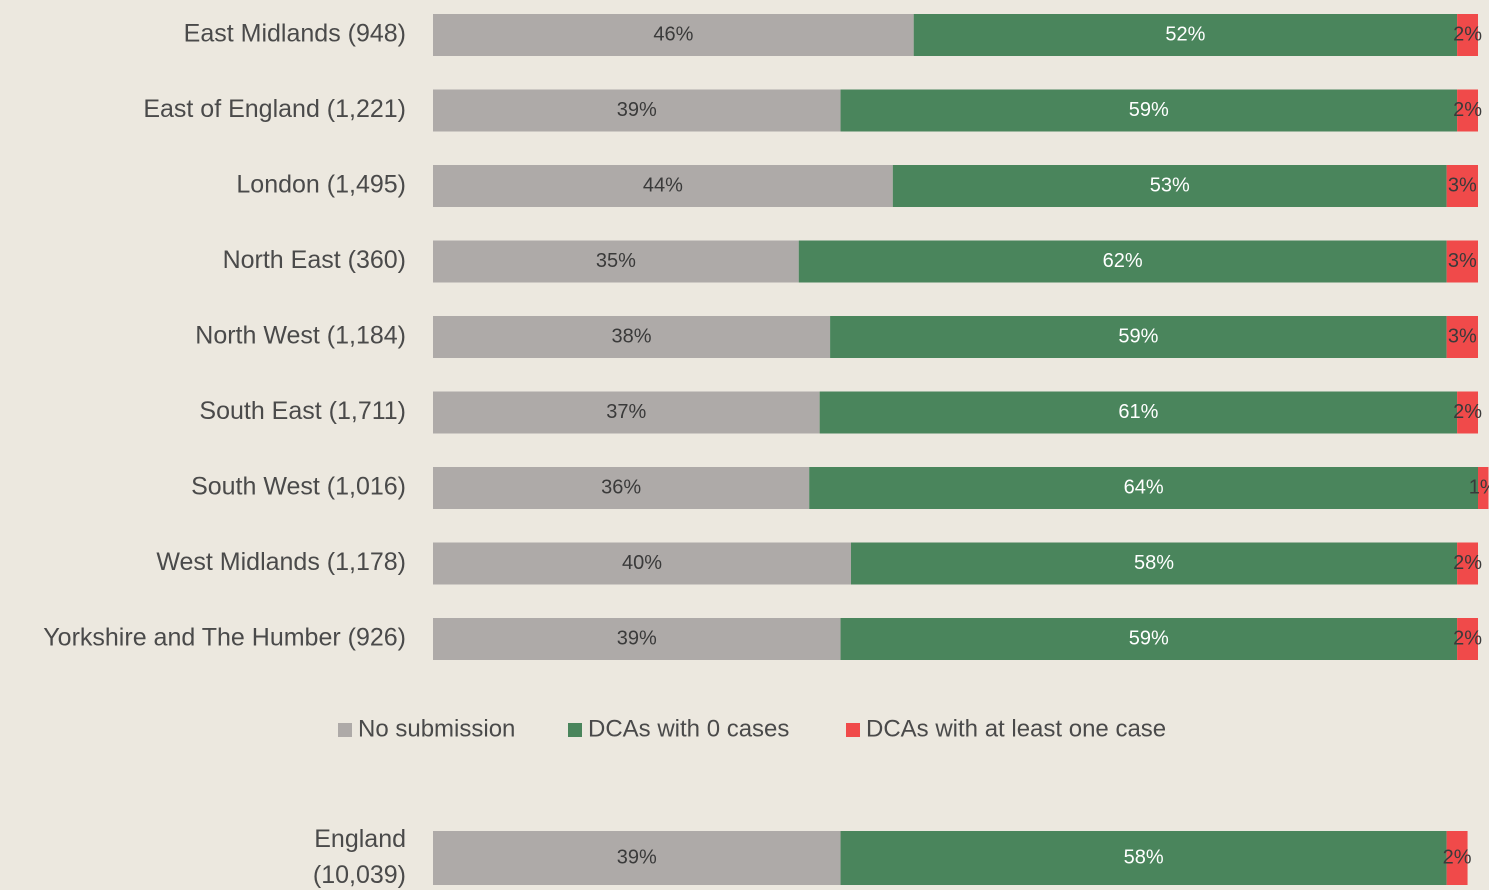  I want to click on value-label: 40%, so click(642, 563).